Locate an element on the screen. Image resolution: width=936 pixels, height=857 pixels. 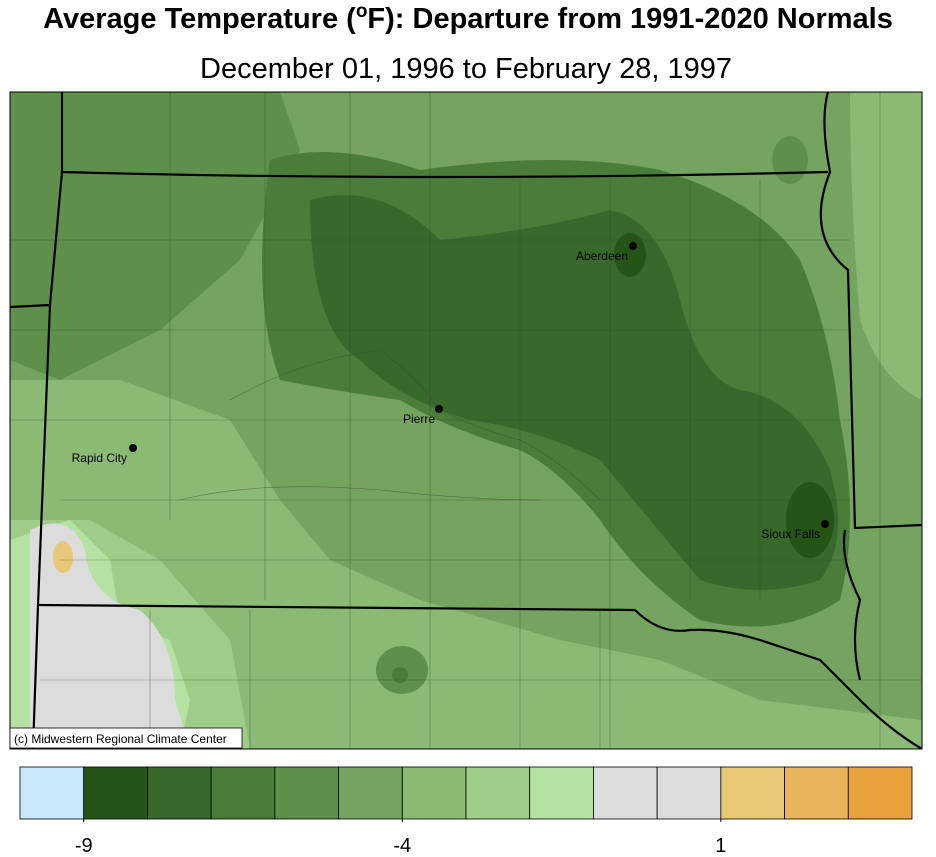
city-label: Rapid City is located at coordinates (99, 458).